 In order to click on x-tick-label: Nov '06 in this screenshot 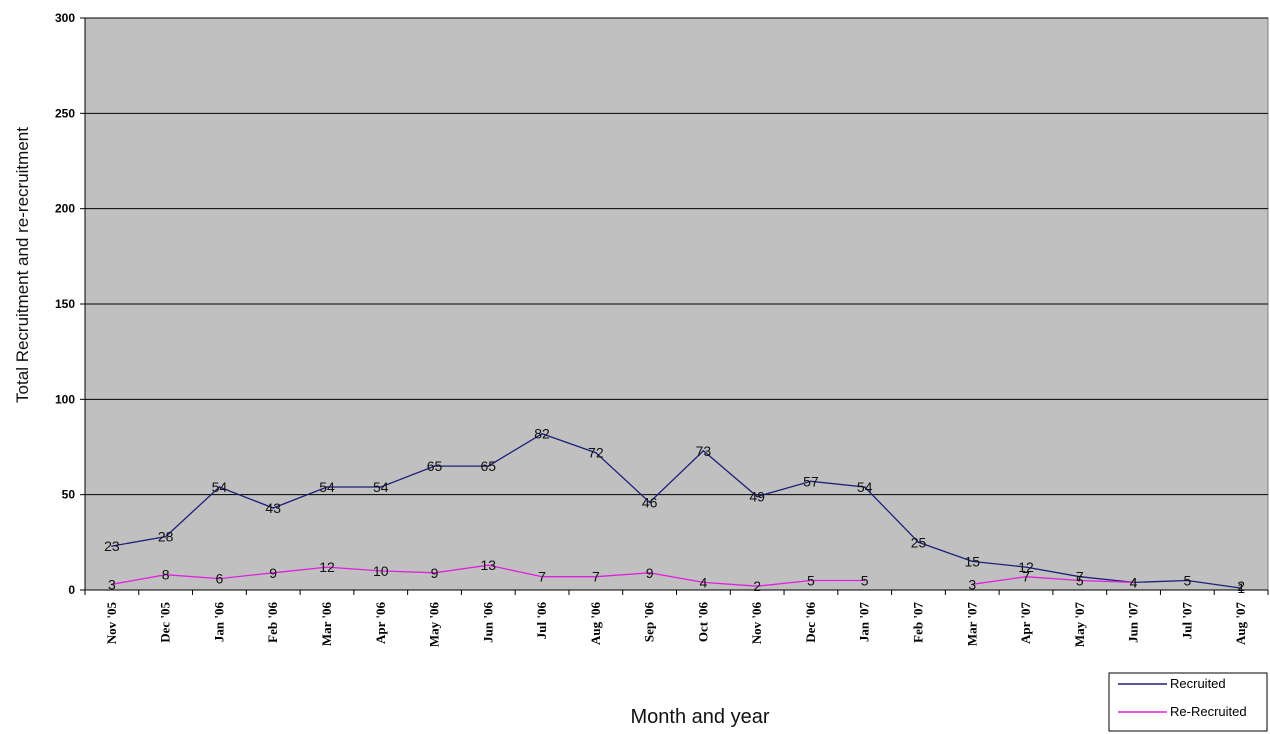, I will do `click(756, 623)`.